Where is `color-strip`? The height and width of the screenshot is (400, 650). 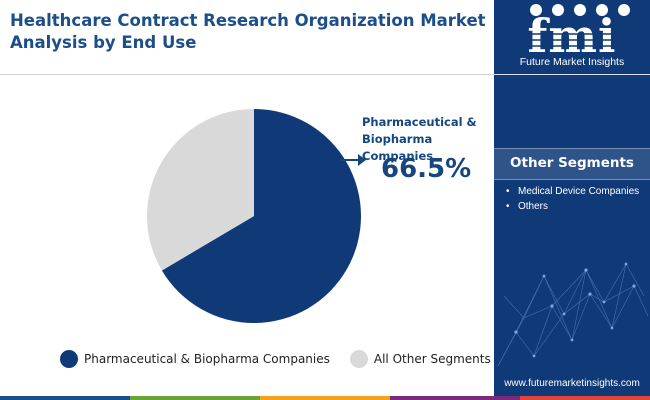 color-strip is located at coordinates (325, 398).